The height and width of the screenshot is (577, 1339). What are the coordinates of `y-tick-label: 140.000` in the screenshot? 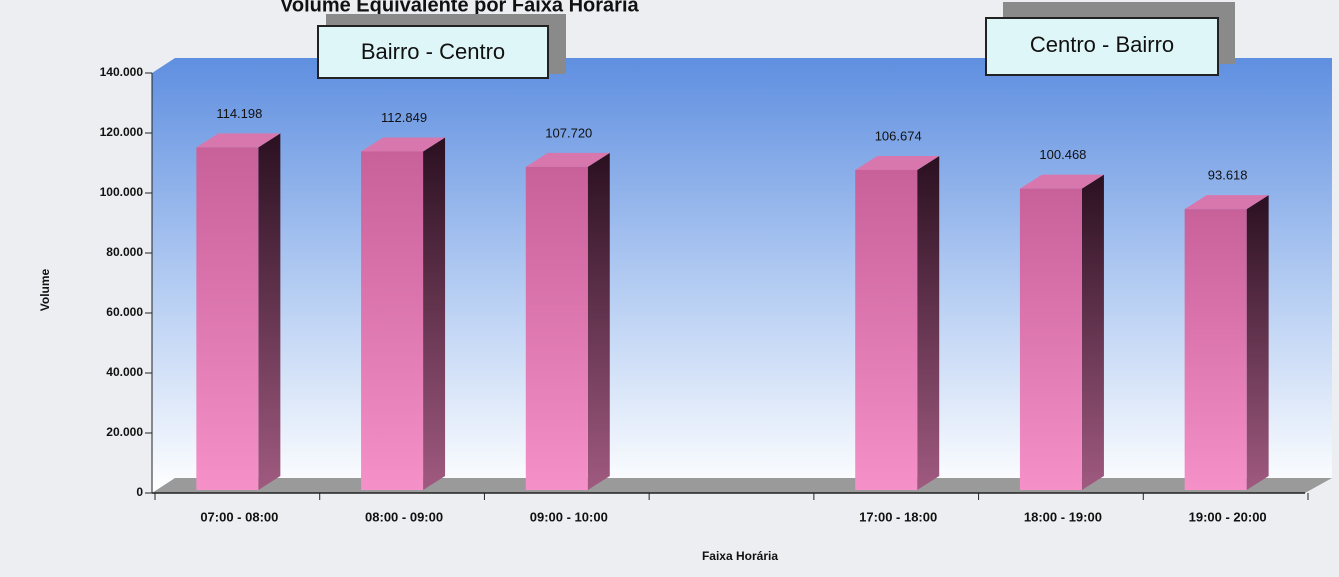 It's located at (122, 72).